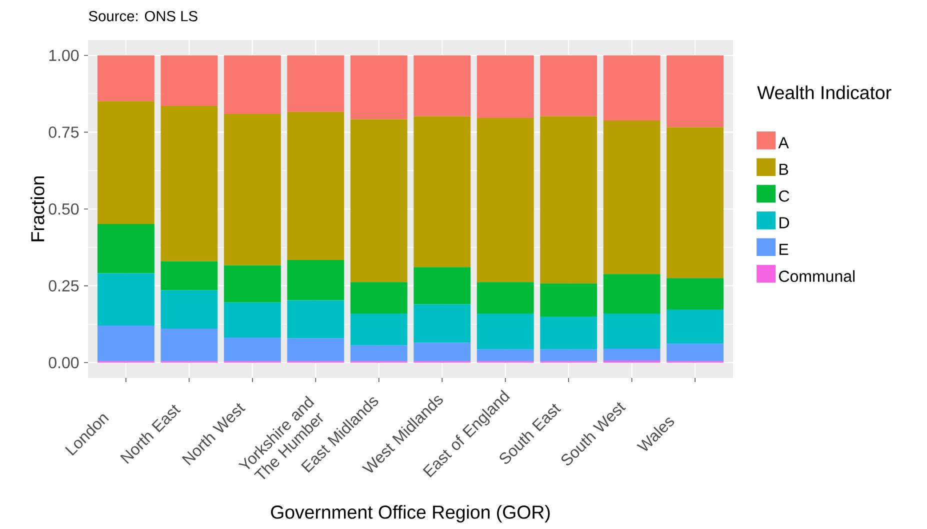  What do you see at coordinates (785, 222) in the screenshot?
I see `legend-label: D` at bounding box center [785, 222].